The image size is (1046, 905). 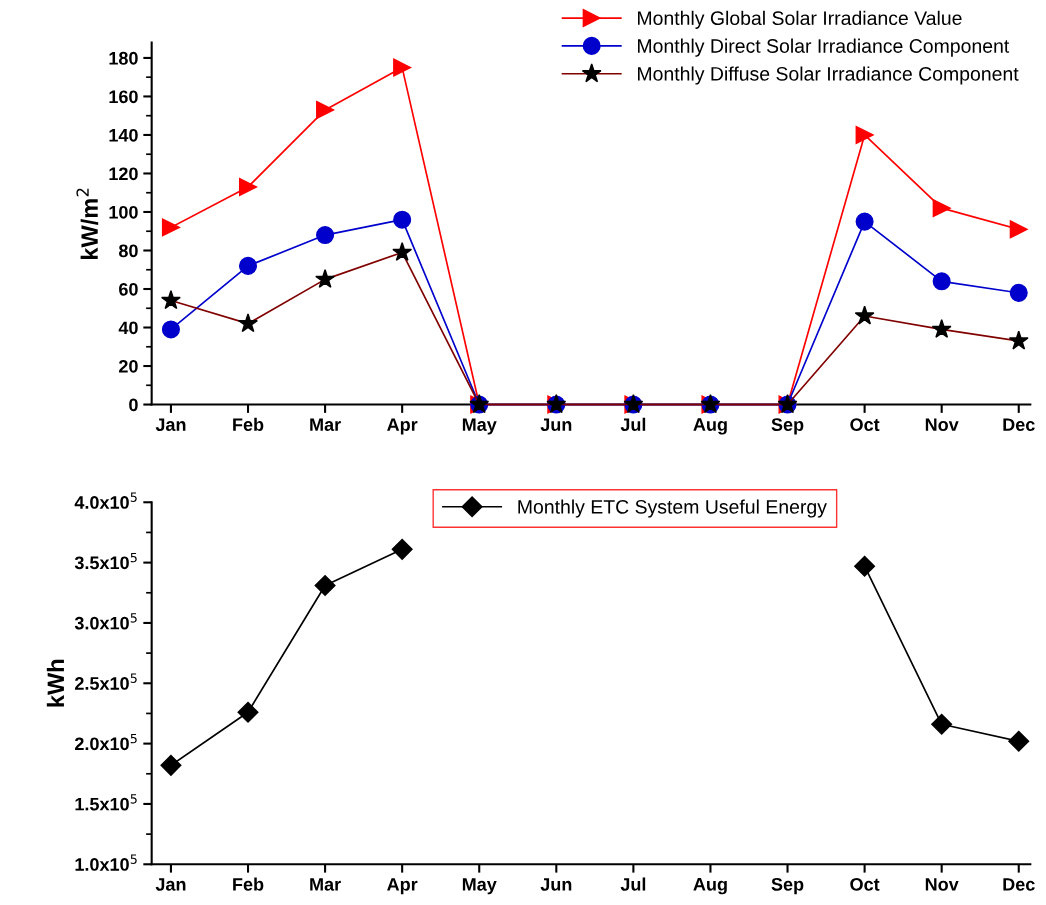 What do you see at coordinates (128, 289) in the screenshot?
I see `y-tick-label: 60` at bounding box center [128, 289].